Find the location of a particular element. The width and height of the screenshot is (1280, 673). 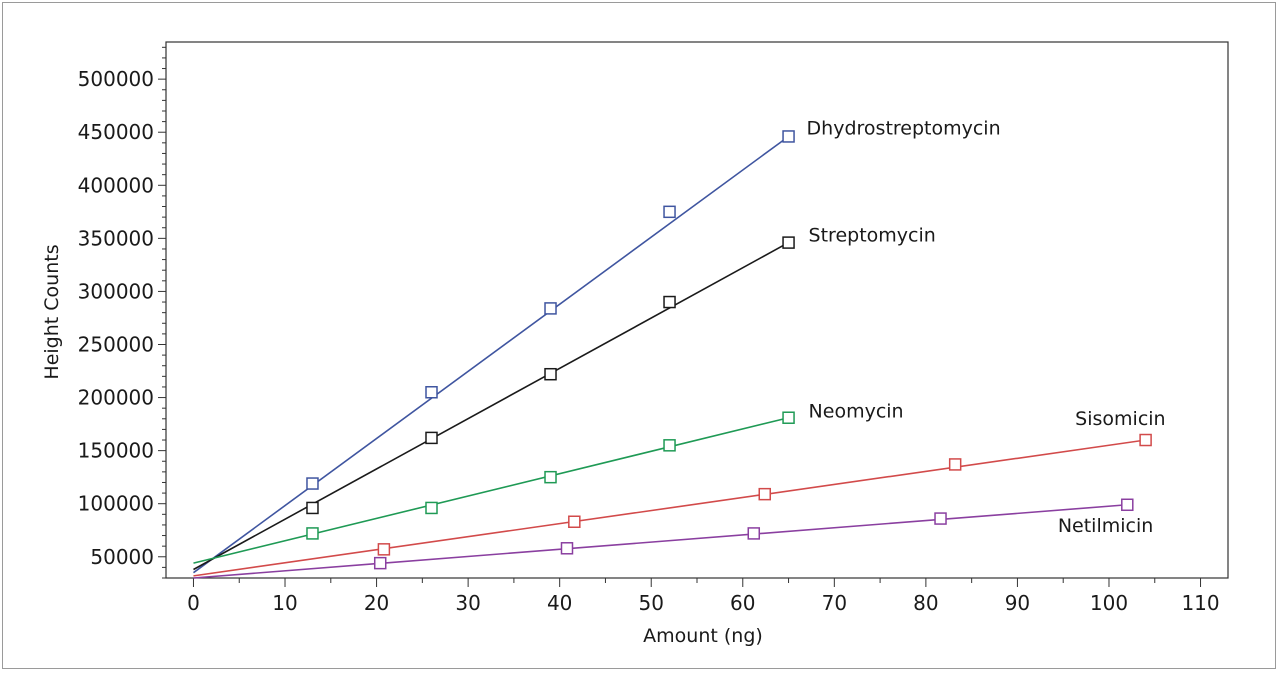

y-tick-label: 200000 is located at coordinates (116, 398).